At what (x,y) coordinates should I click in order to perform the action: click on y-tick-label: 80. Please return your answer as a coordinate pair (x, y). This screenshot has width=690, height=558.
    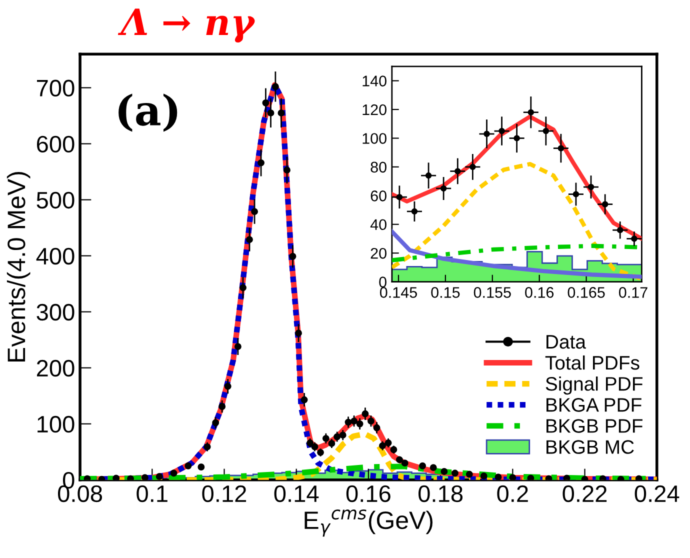
    Looking at the image, I should click on (378, 167).